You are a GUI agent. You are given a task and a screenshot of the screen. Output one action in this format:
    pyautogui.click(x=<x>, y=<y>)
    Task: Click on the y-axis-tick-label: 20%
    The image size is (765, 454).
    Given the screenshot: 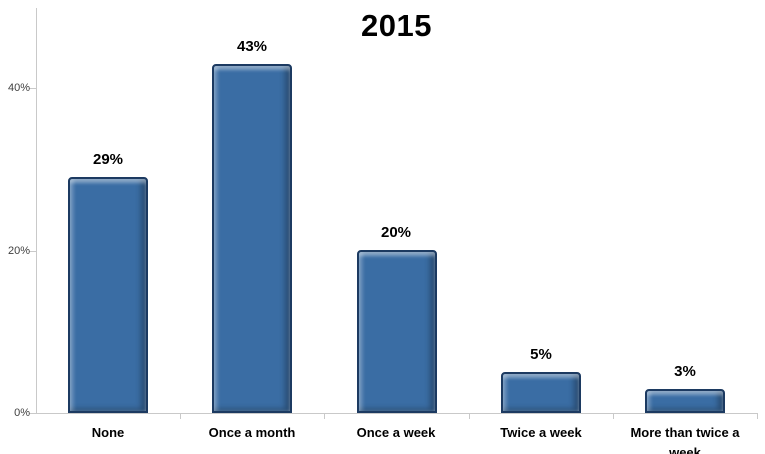 What is the action you would take?
    pyautogui.click(x=18, y=250)
    